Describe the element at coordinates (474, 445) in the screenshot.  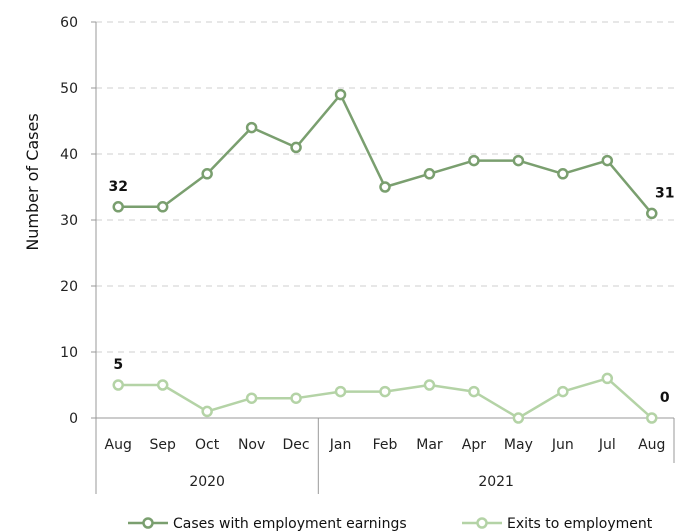
I see `x-tick-label: Apr` at that location.